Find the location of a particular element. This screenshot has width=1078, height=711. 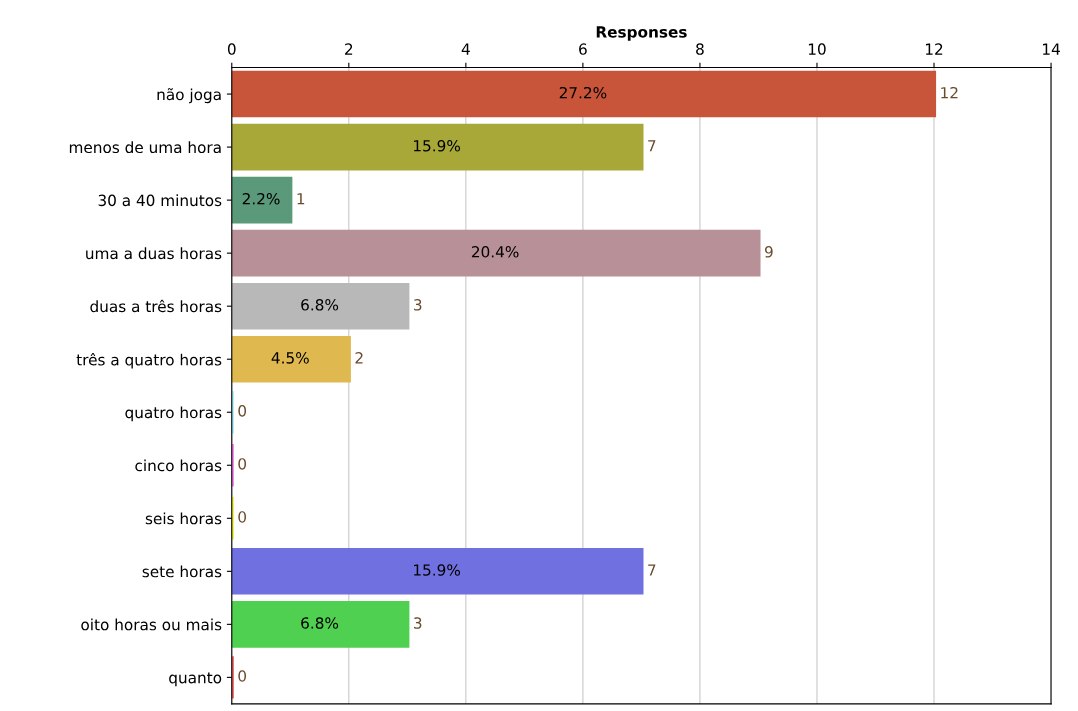

y-tick-label: oito horas ou mais is located at coordinates (151, 624).